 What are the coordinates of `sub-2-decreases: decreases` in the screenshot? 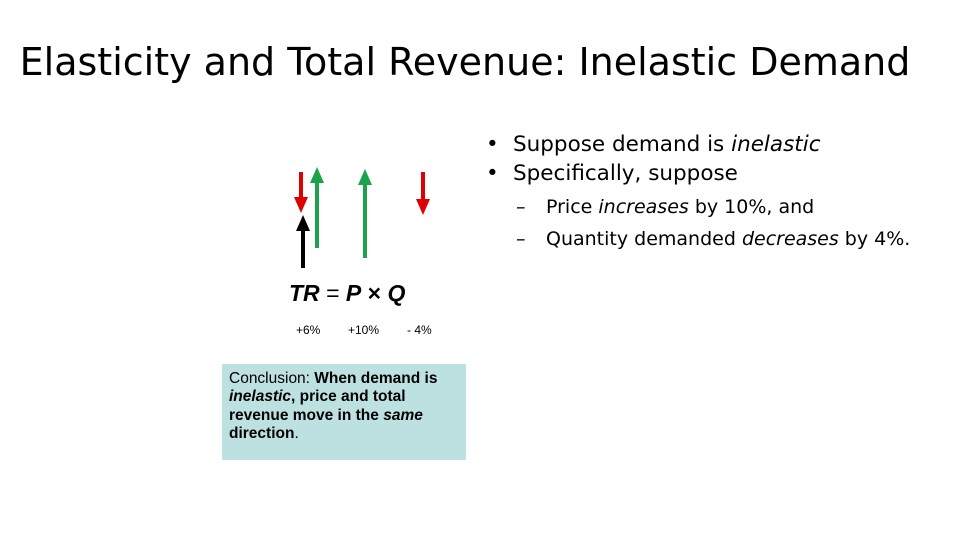 It's located at (790, 239).